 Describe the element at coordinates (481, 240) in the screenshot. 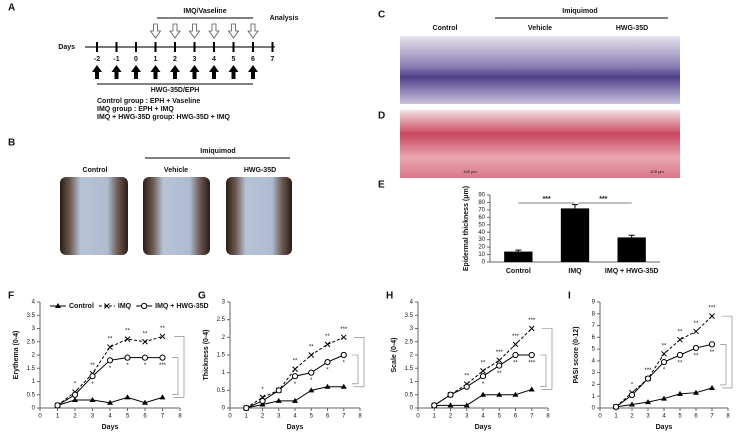

I see `y-tick-label: 30` at that location.